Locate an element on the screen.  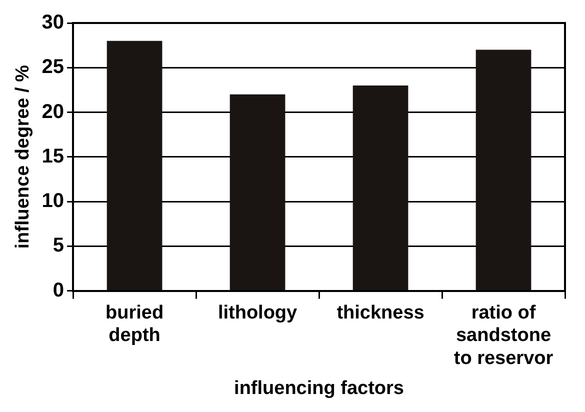
y-tick-label: 0 is located at coordinates (58, 290).